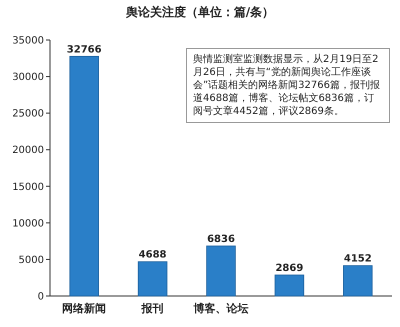 The height and width of the screenshot is (327, 400). What do you see at coordinates (28, 224) in the screenshot?
I see `y-tick-label: 10000` at bounding box center [28, 224].